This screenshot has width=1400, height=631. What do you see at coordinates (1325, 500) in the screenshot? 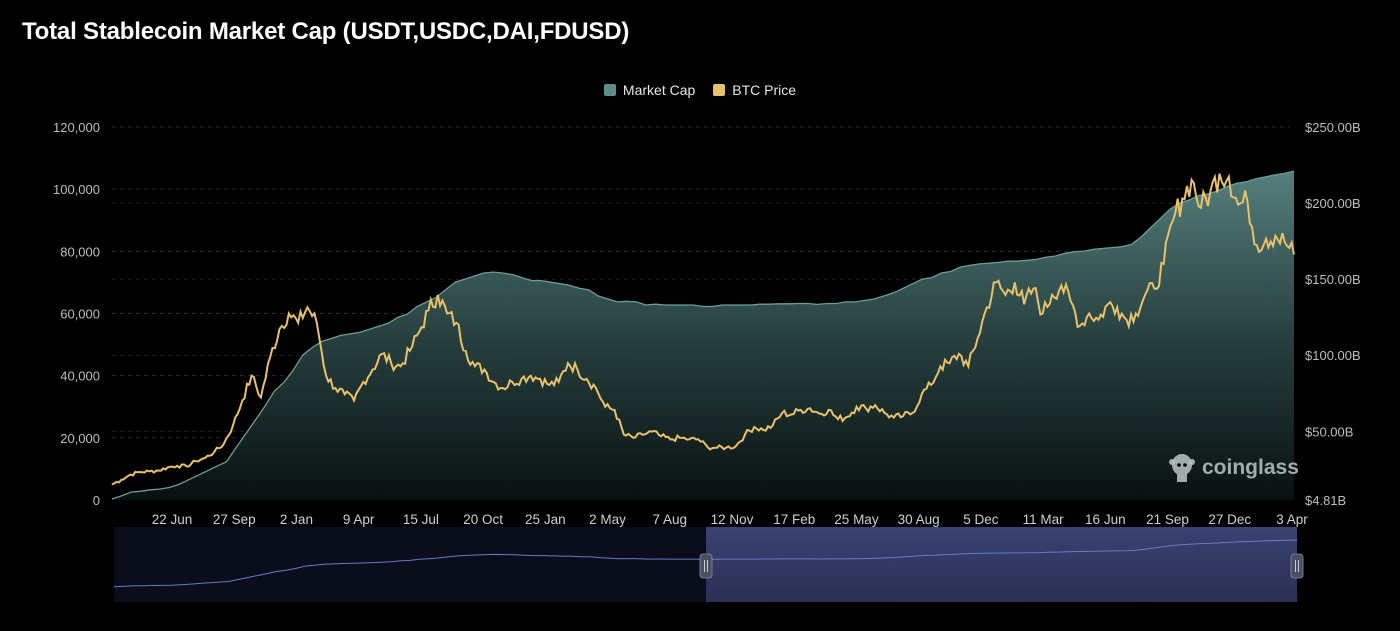
I see `right-tick-label: $4.81B` at bounding box center [1325, 500].